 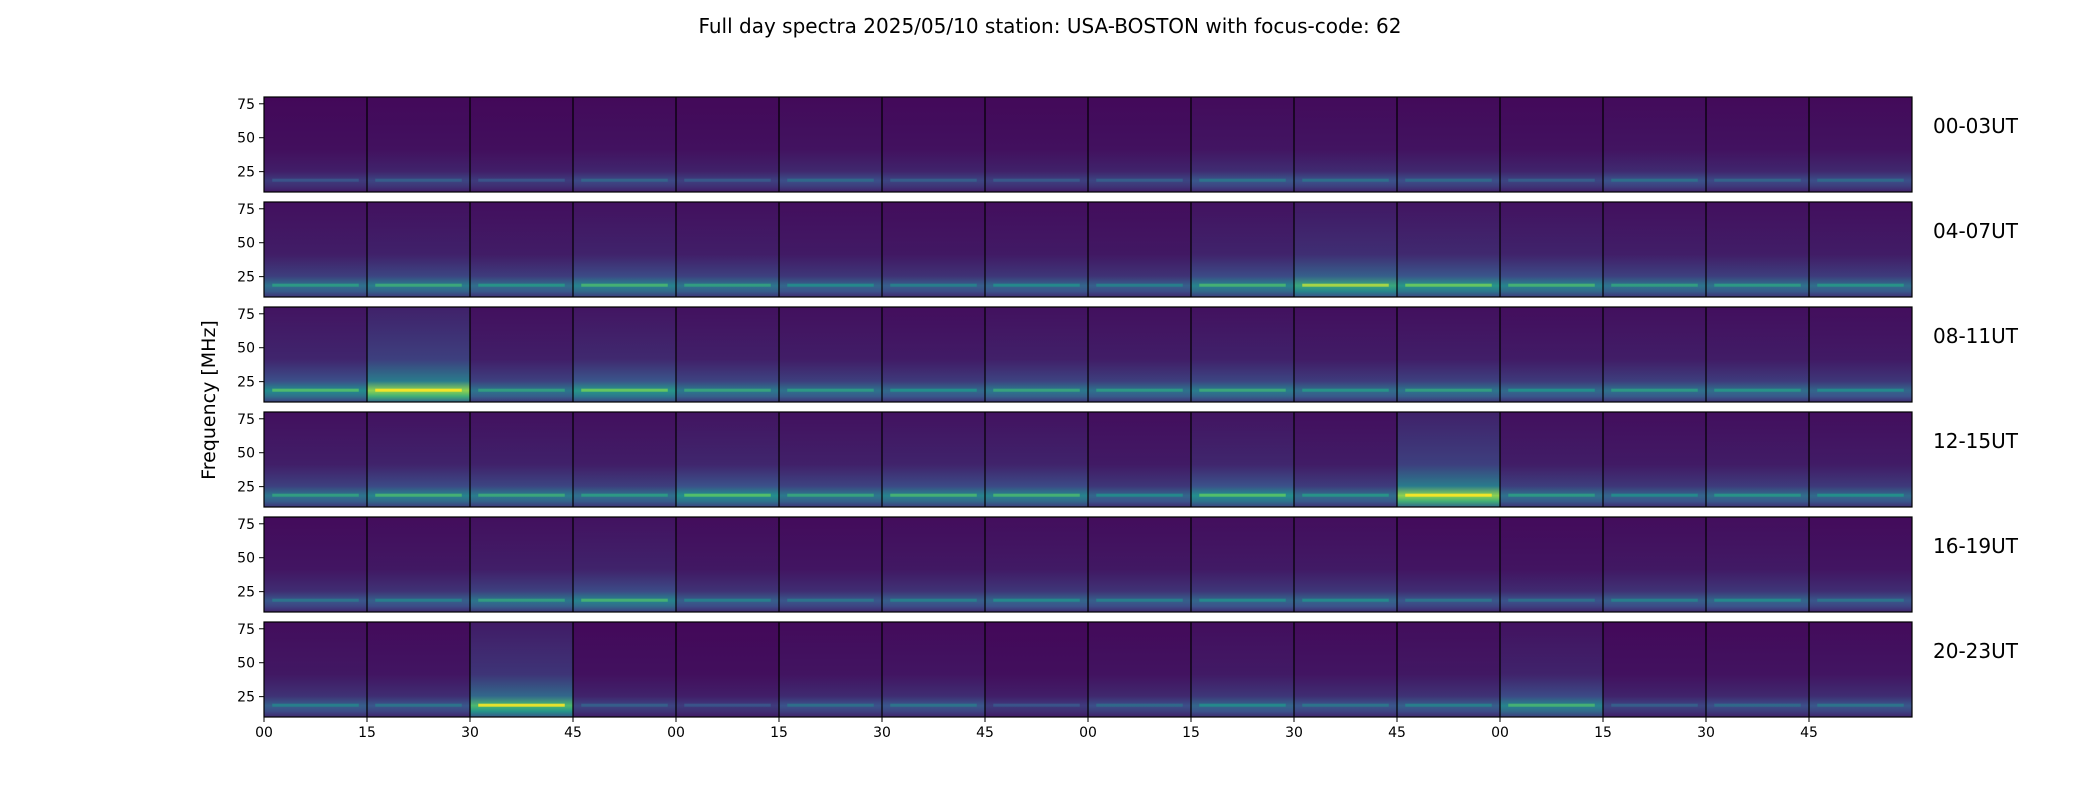 I want to click on row-time-label: 08-11UT, so click(x=1976, y=336).